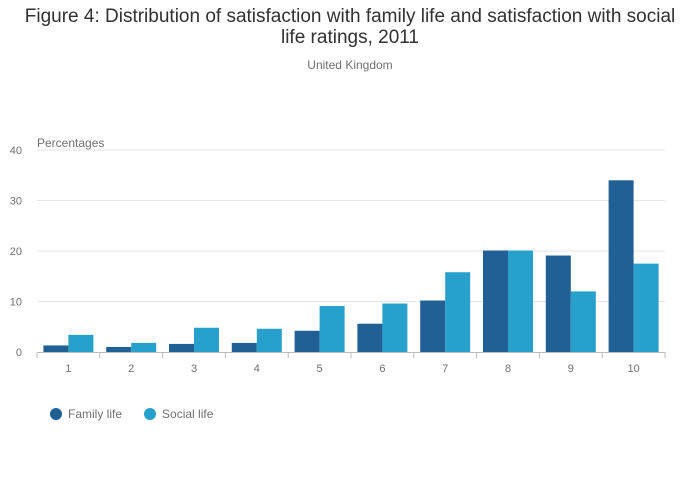 The image size is (700, 502). What do you see at coordinates (257, 369) in the screenshot?
I see `x-tick-label: 4` at bounding box center [257, 369].